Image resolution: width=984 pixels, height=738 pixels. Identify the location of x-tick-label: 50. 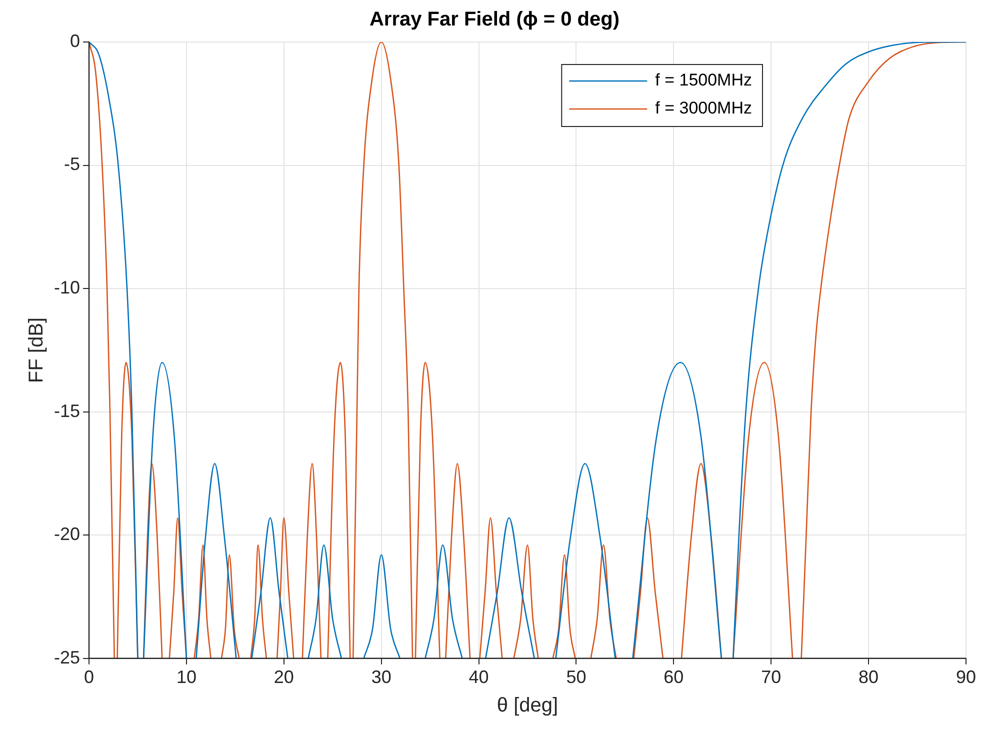
(576, 677).